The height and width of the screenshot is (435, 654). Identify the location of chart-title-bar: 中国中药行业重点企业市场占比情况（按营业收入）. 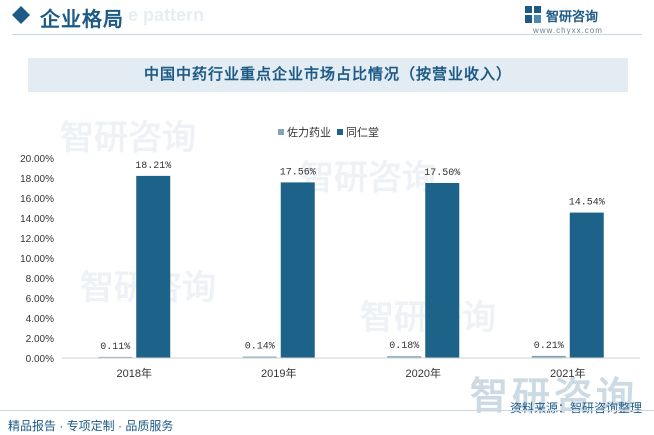
(328, 75).